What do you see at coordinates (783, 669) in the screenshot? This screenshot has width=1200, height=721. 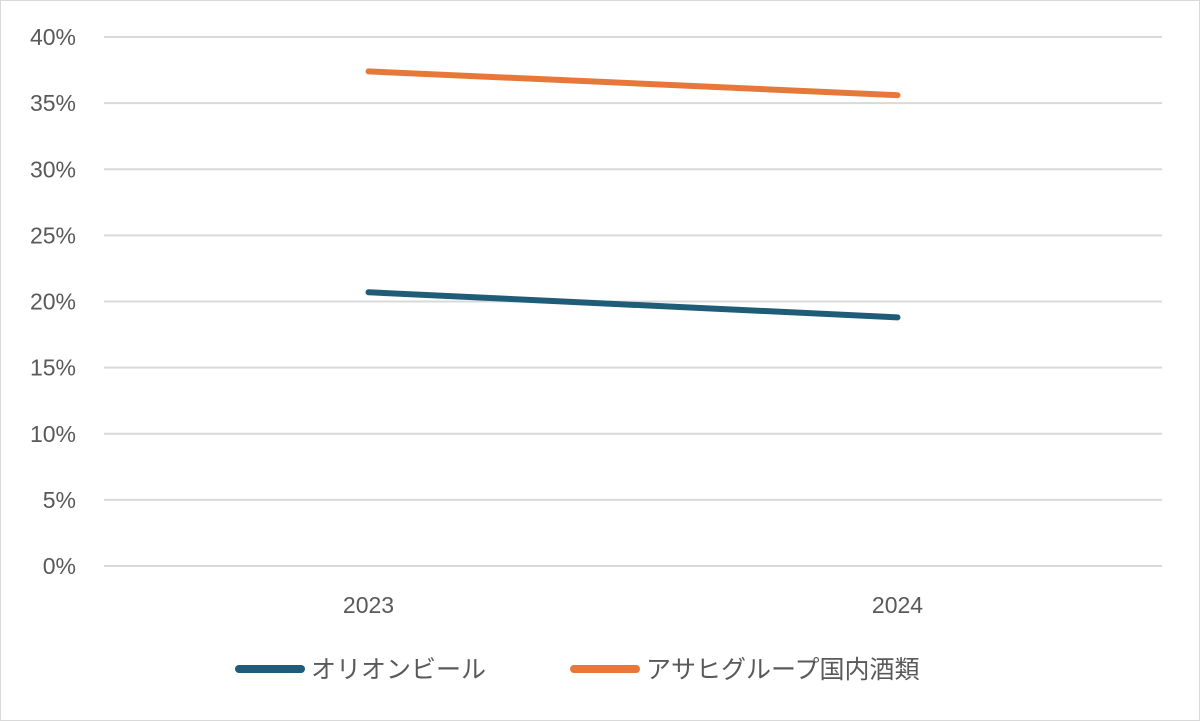 I see `legend-label: アサヒグループ国内酒類` at bounding box center [783, 669].